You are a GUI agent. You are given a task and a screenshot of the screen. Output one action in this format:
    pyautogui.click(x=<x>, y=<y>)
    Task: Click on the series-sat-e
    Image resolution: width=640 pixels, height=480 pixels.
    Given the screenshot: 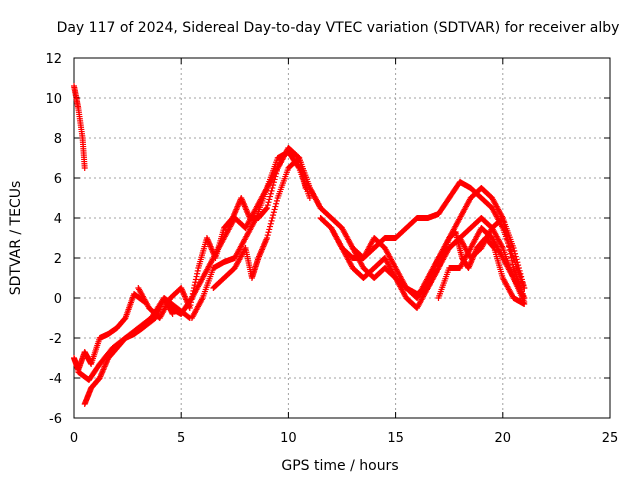 What is the action you would take?
    pyautogui.click(x=222, y=233)
    